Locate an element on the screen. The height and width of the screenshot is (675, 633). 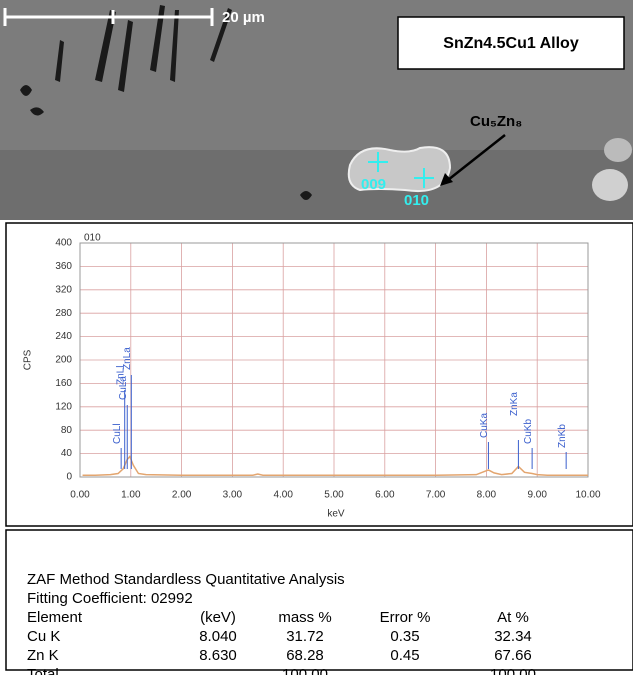
x-tick-label: 2.00 is located at coordinates (182, 495).